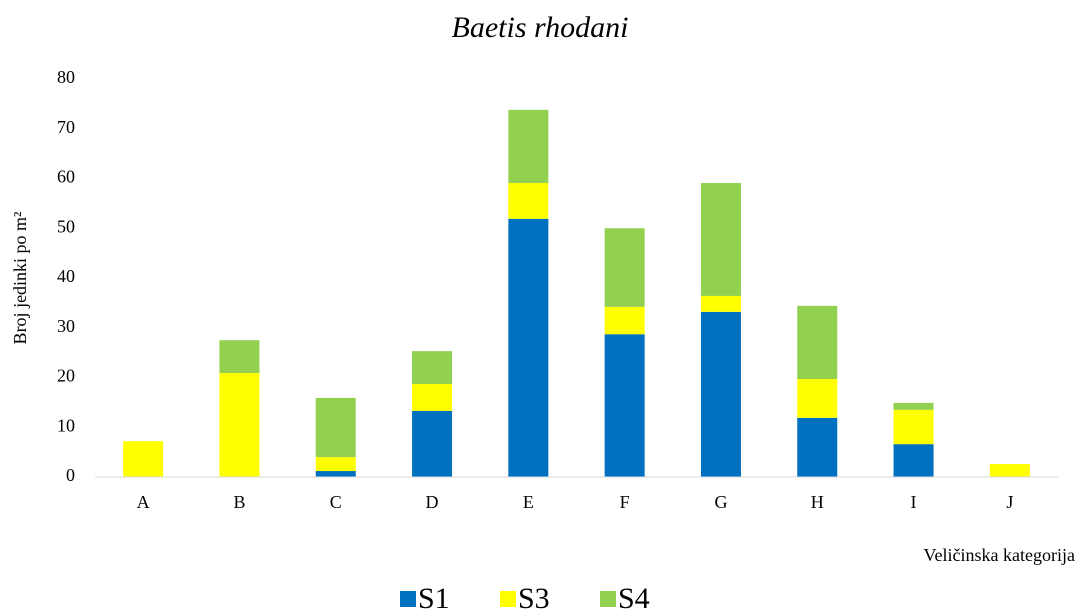 The height and width of the screenshot is (616, 1081). Describe the element at coordinates (70, 475) in the screenshot. I see `y-tick-label: 0` at that location.